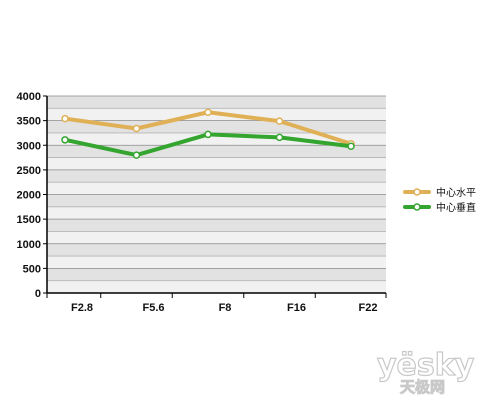 Image resolution: width=500 pixels, height=401 pixels. What do you see at coordinates (456, 192) in the screenshot?
I see `legend-label: 中心水平` at bounding box center [456, 192].